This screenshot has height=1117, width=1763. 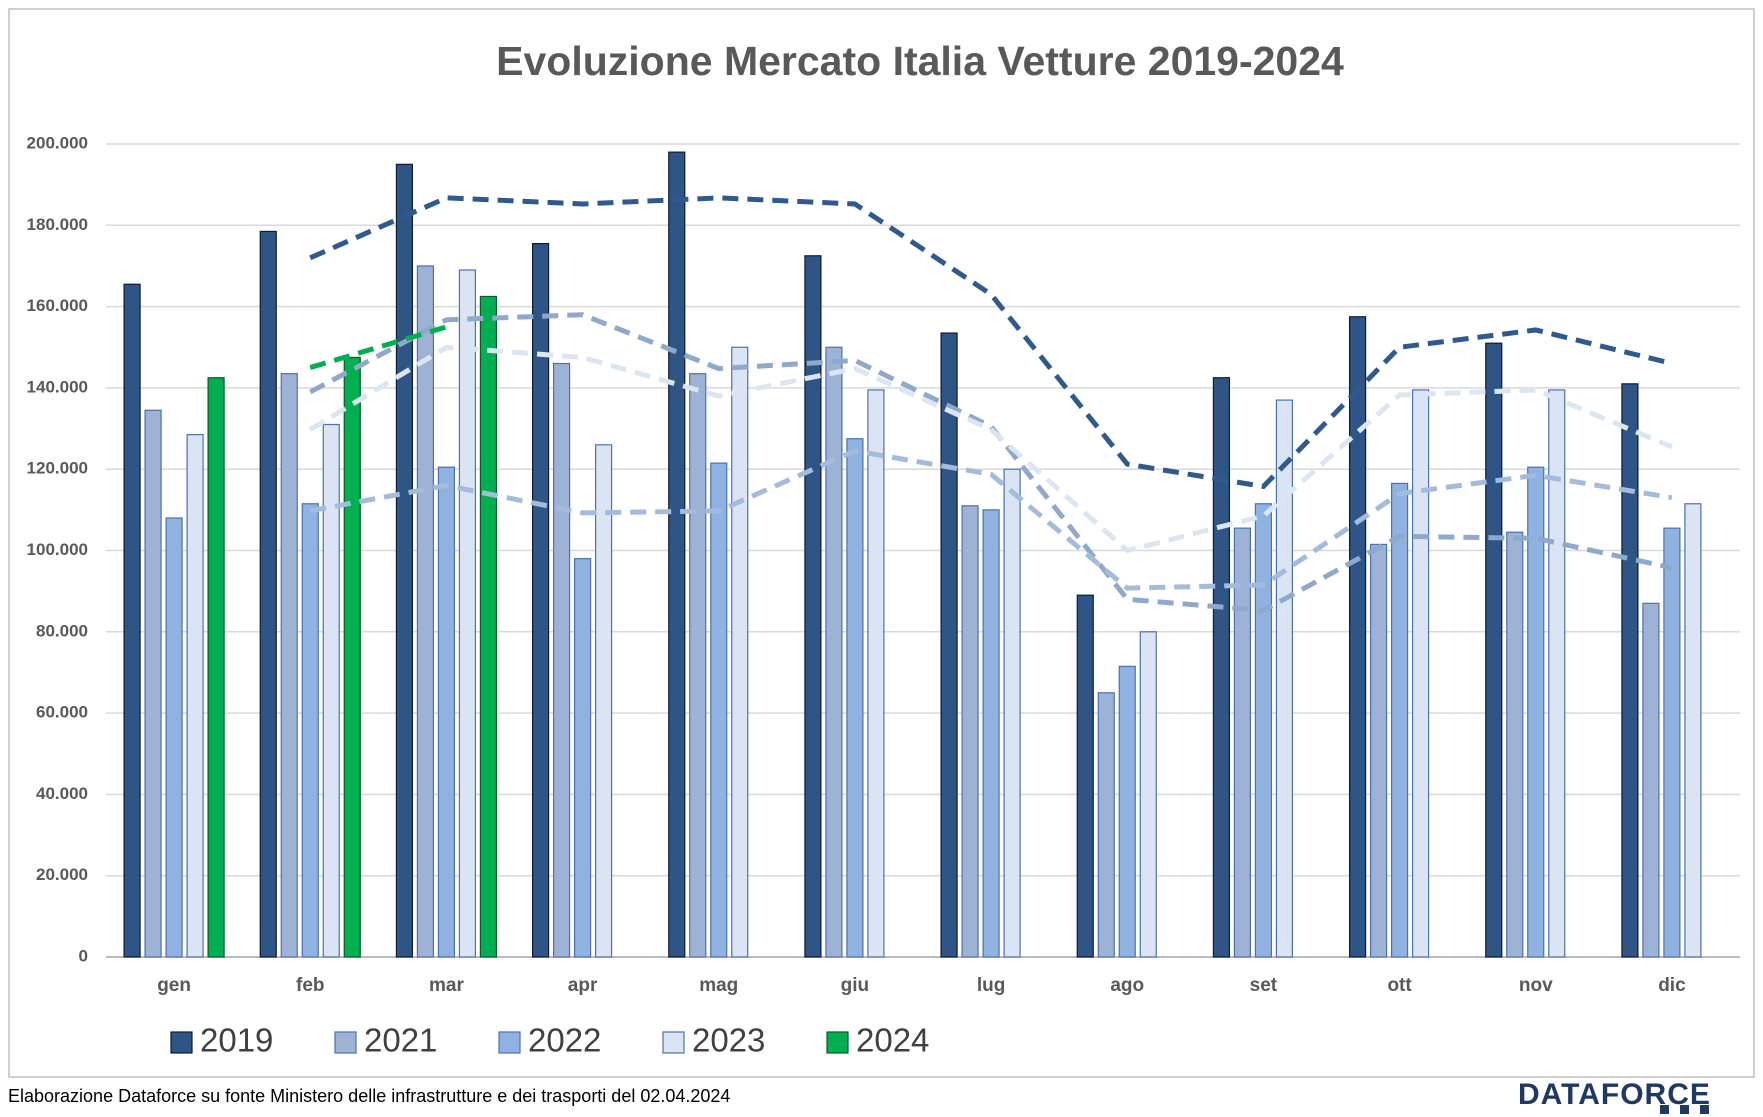 What do you see at coordinates (57, 305) in the screenshot?
I see `y-tick-label: 160.000` at bounding box center [57, 305].